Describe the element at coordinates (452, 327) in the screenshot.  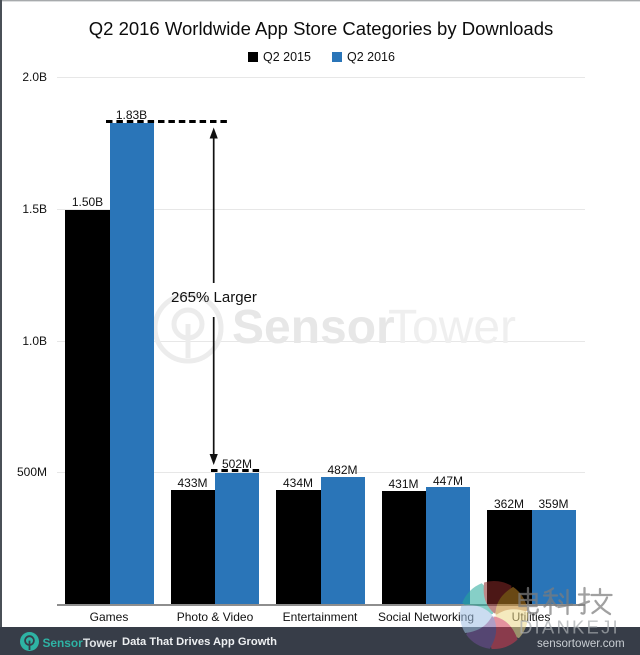
I see `svg-text: Tower` at that location.